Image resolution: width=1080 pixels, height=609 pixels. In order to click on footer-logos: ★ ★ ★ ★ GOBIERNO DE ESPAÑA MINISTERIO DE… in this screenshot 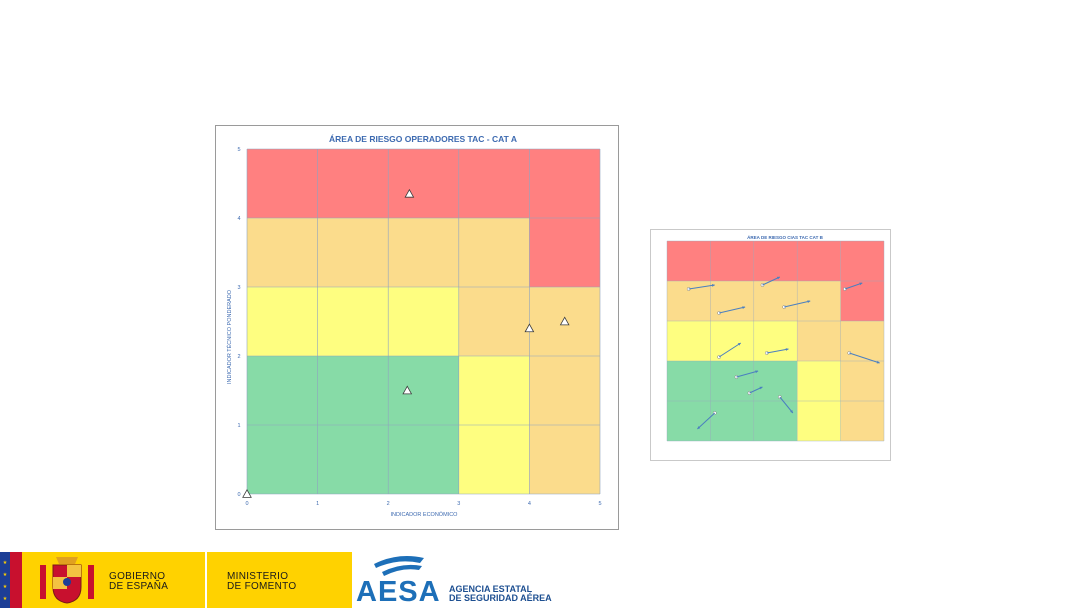, I will do `click(540, 580)`.